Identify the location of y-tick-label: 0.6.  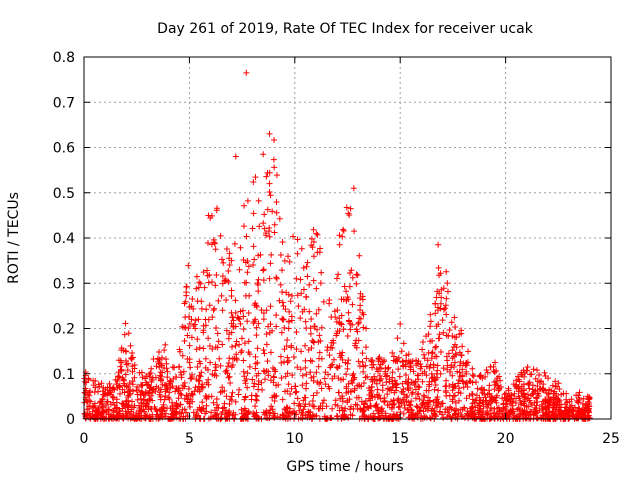
(64, 149).